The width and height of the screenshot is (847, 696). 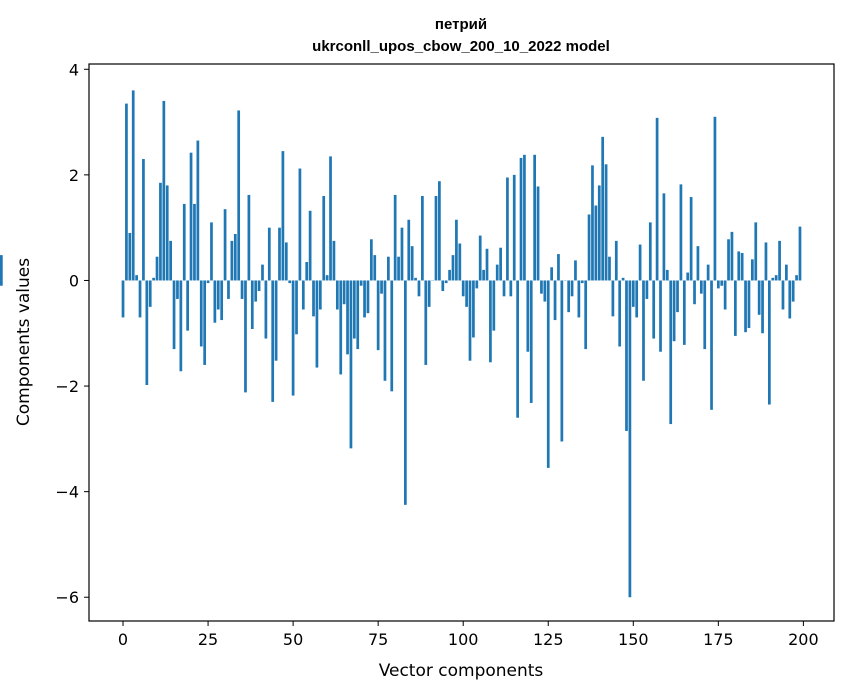 What do you see at coordinates (123, 639) in the screenshot?
I see `x-tick-label: 0` at bounding box center [123, 639].